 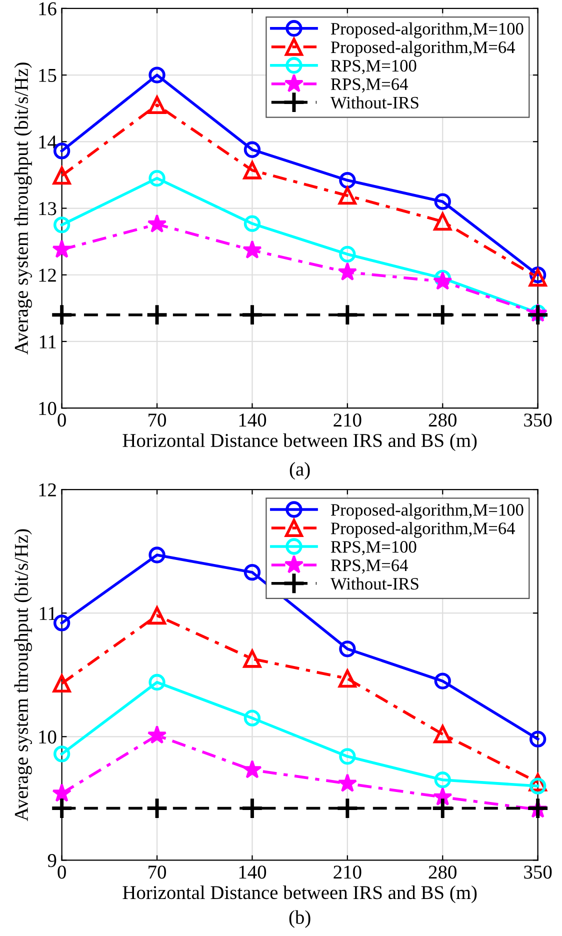 I want to click on y-tick-label: 16, so click(x=47, y=9).